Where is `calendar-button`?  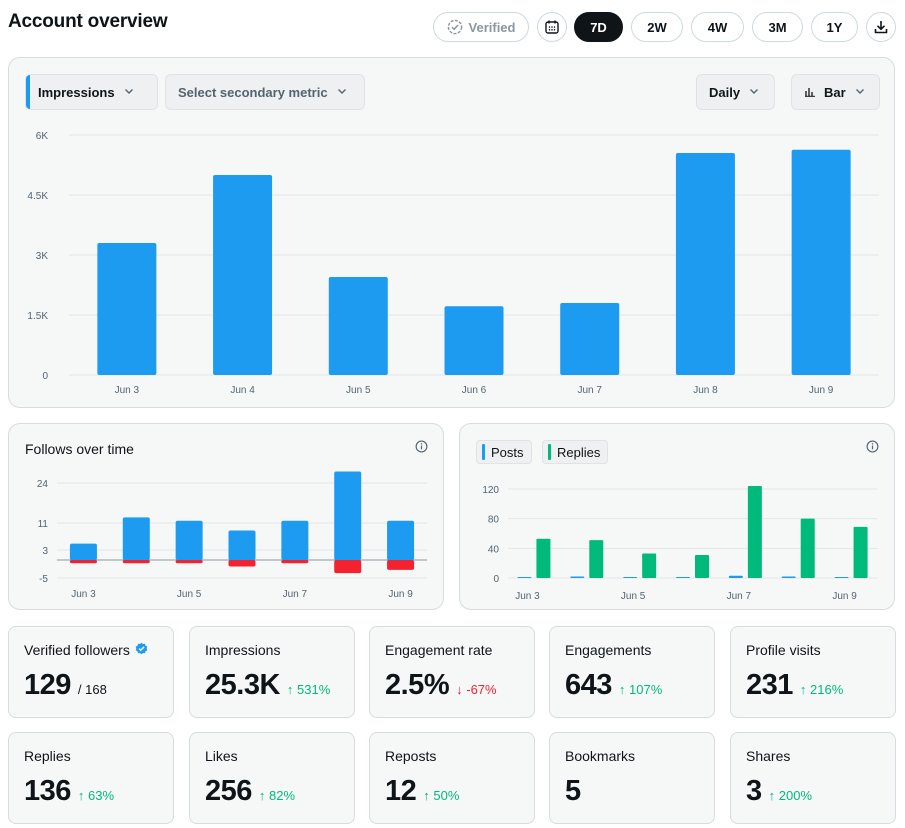 calendar-button is located at coordinates (552, 27).